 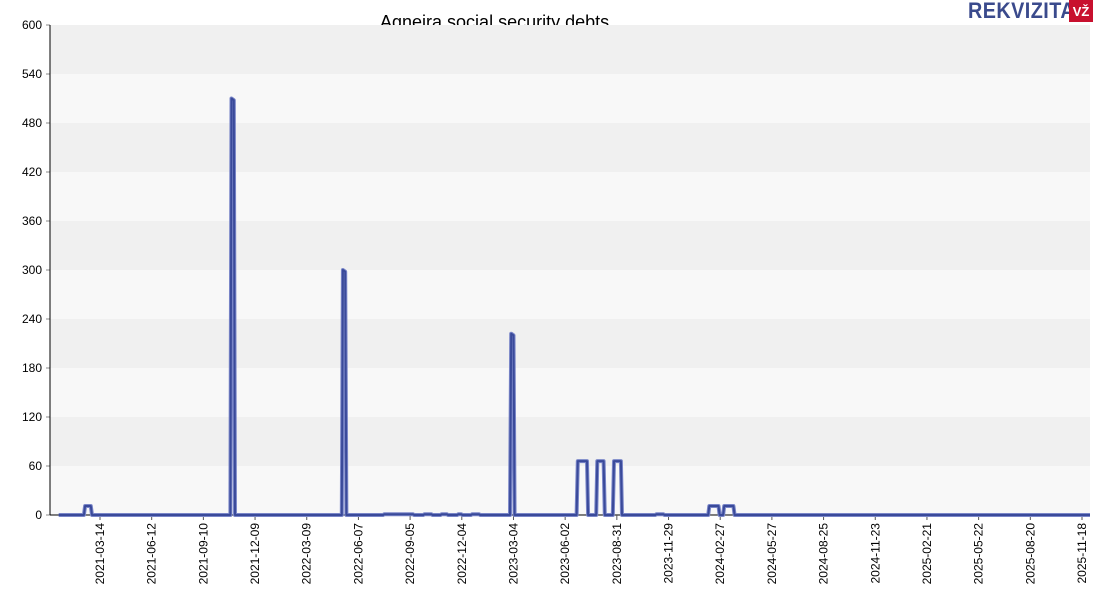 I want to click on x-tick-label: 2021-12-09, so click(x=255, y=554).